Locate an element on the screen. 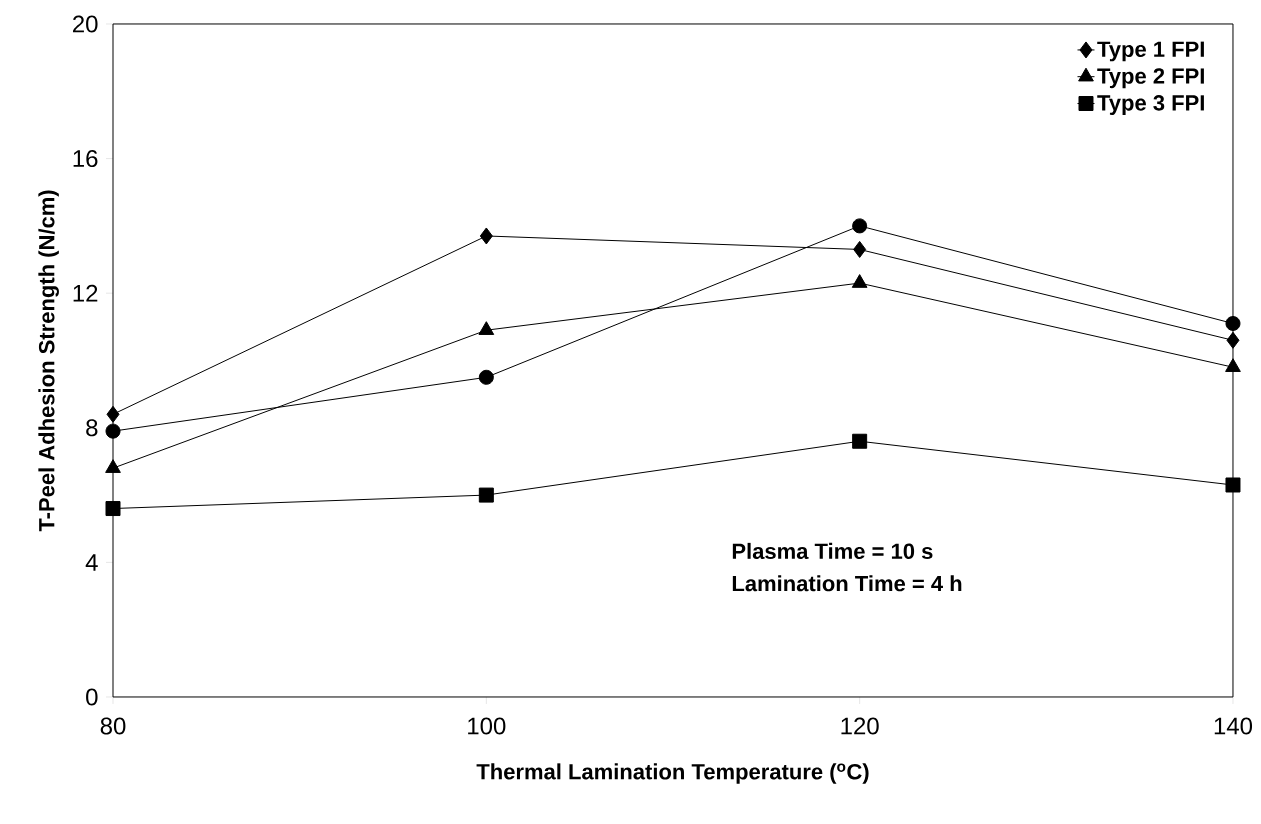 Image resolution: width=1261 pixels, height=824 pixels. y-tick-label: 20 is located at coordinates (85, 24).